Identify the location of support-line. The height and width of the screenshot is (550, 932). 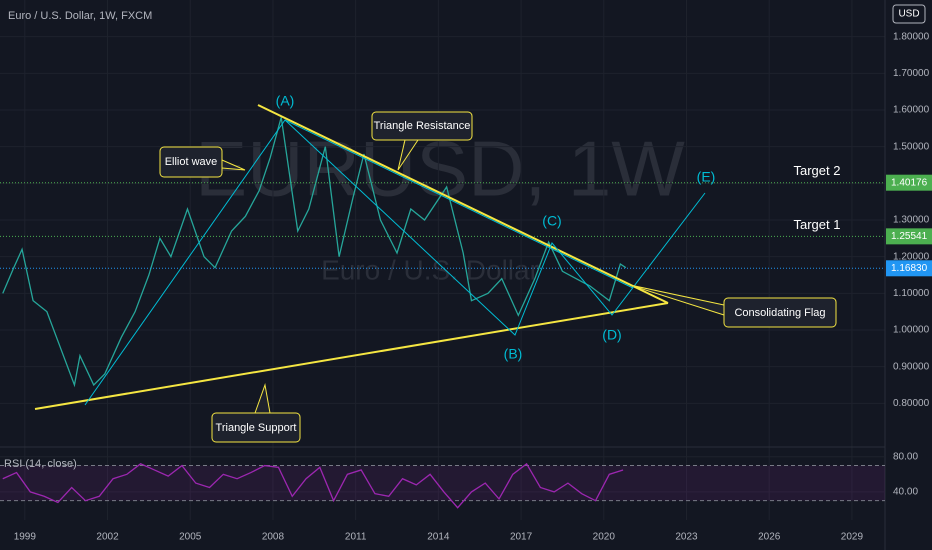
(351, 356).